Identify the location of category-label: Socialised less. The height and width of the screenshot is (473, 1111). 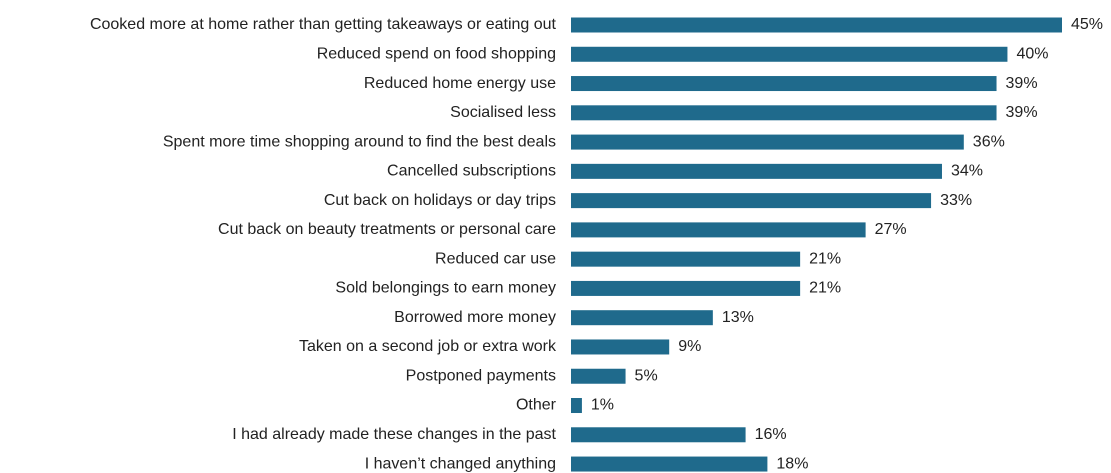
(503, 112).